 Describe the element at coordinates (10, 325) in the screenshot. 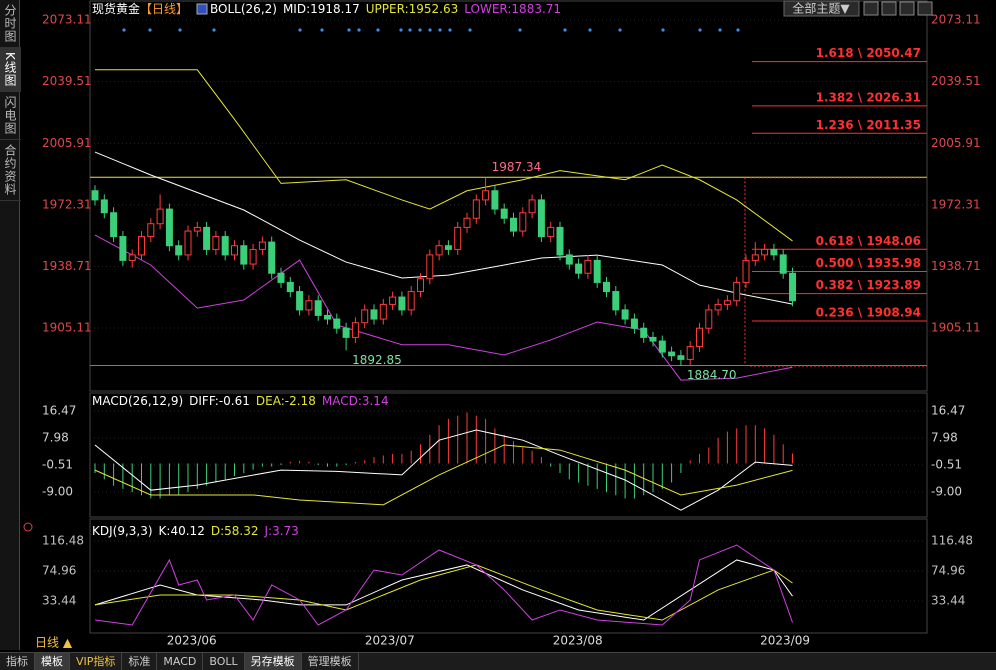

I see `sidebar: 分时图 K线图 闪电图 合约资料` at that location.